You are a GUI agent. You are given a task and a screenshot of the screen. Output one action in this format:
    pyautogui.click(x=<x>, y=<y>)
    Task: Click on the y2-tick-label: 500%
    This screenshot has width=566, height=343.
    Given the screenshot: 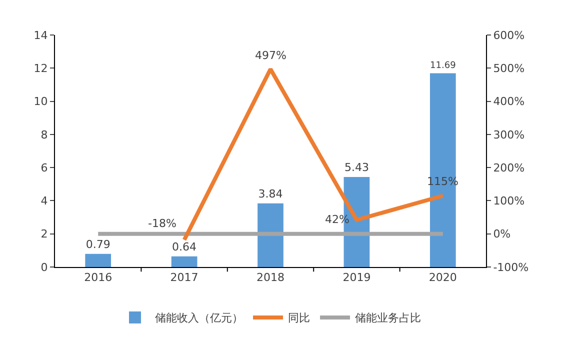 What is the action you would take?
    pyautogui.click(x=509, y=68)
    